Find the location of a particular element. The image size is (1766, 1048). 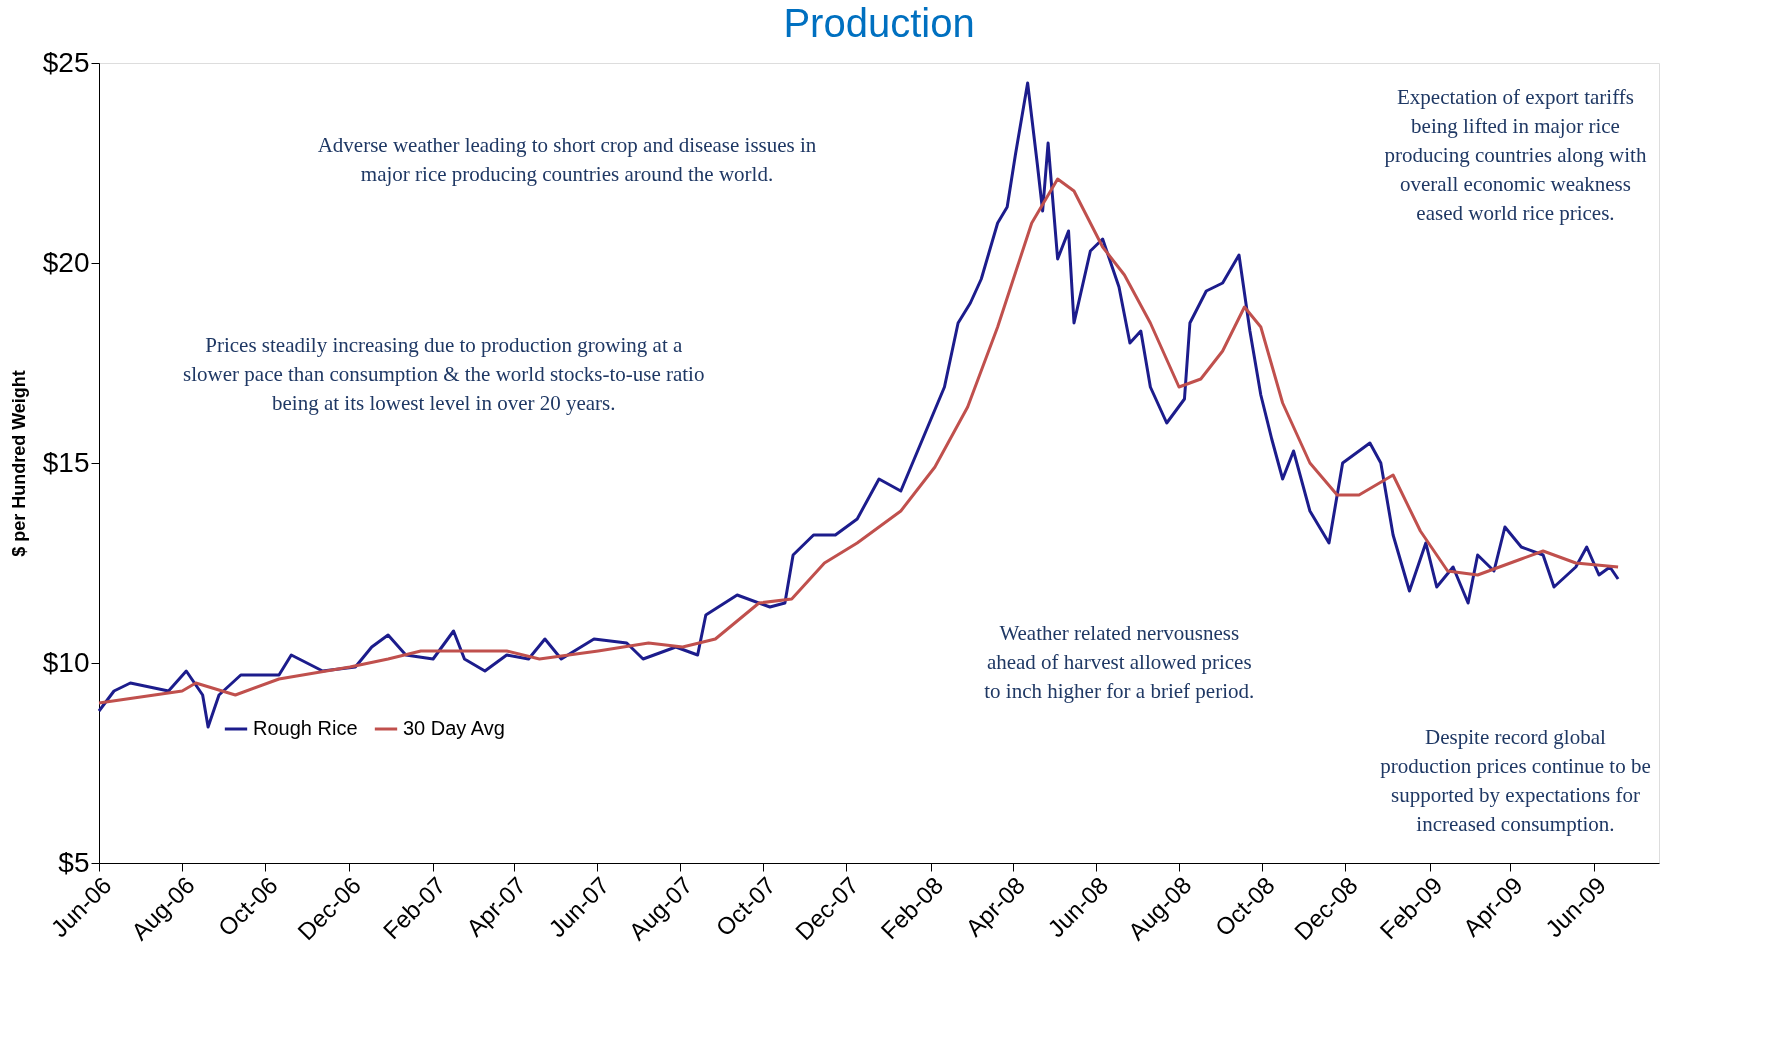

y-tick-label: $20 is located at coordinates (66, 262).